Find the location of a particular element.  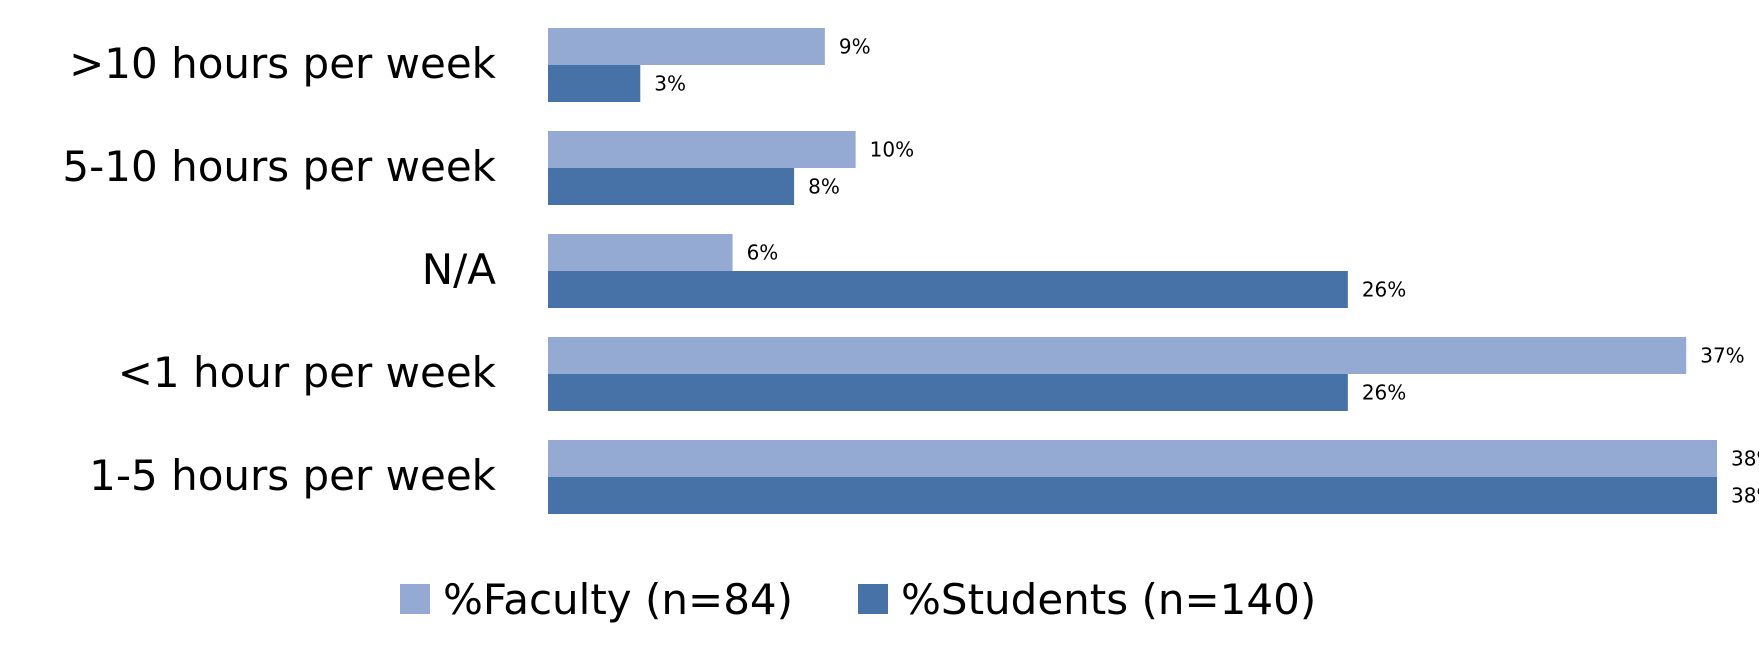

legend-label-students: %Students (n=140) is located at coordinates (1108, 599).